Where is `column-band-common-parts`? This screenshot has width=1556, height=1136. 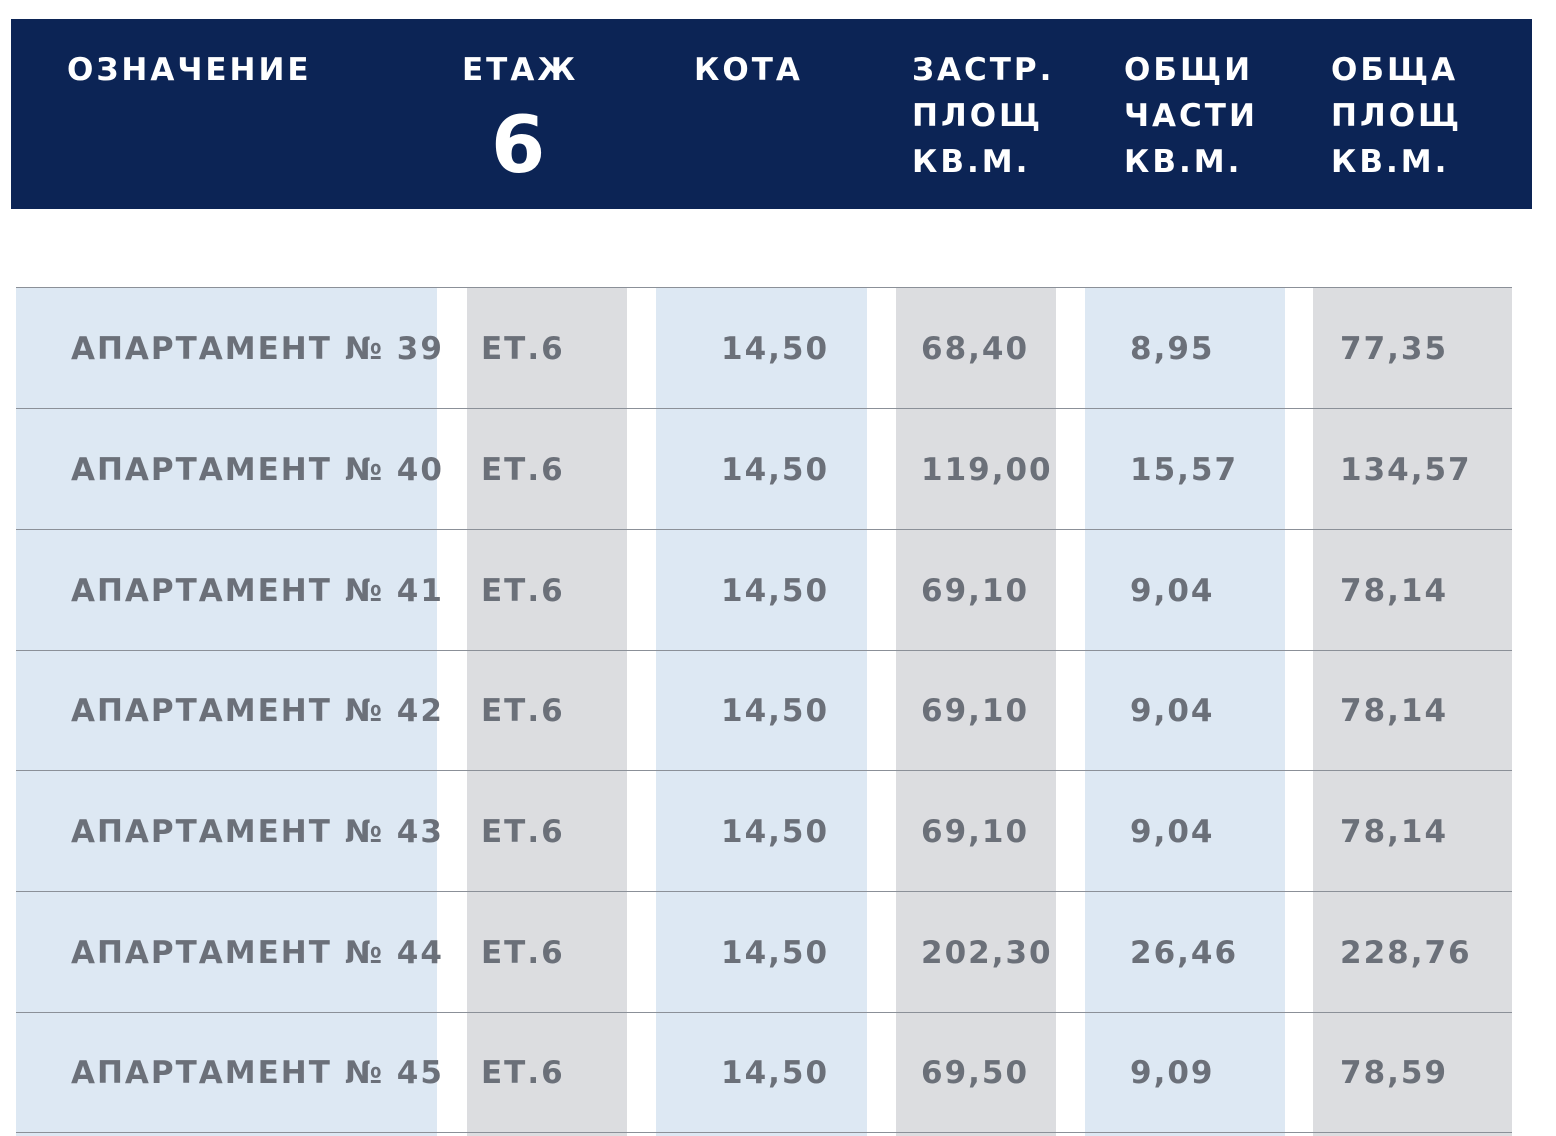
column-band-common-parts is located at coordinates (1185, 712).